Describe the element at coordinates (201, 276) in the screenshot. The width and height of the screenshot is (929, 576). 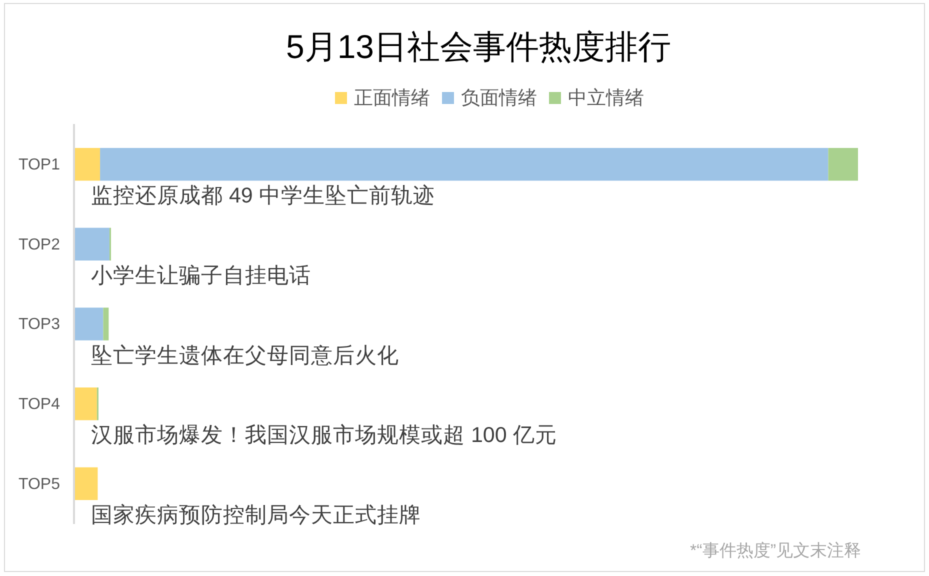
I see `annotation: 小学生让骗子自挂电话` at that location.